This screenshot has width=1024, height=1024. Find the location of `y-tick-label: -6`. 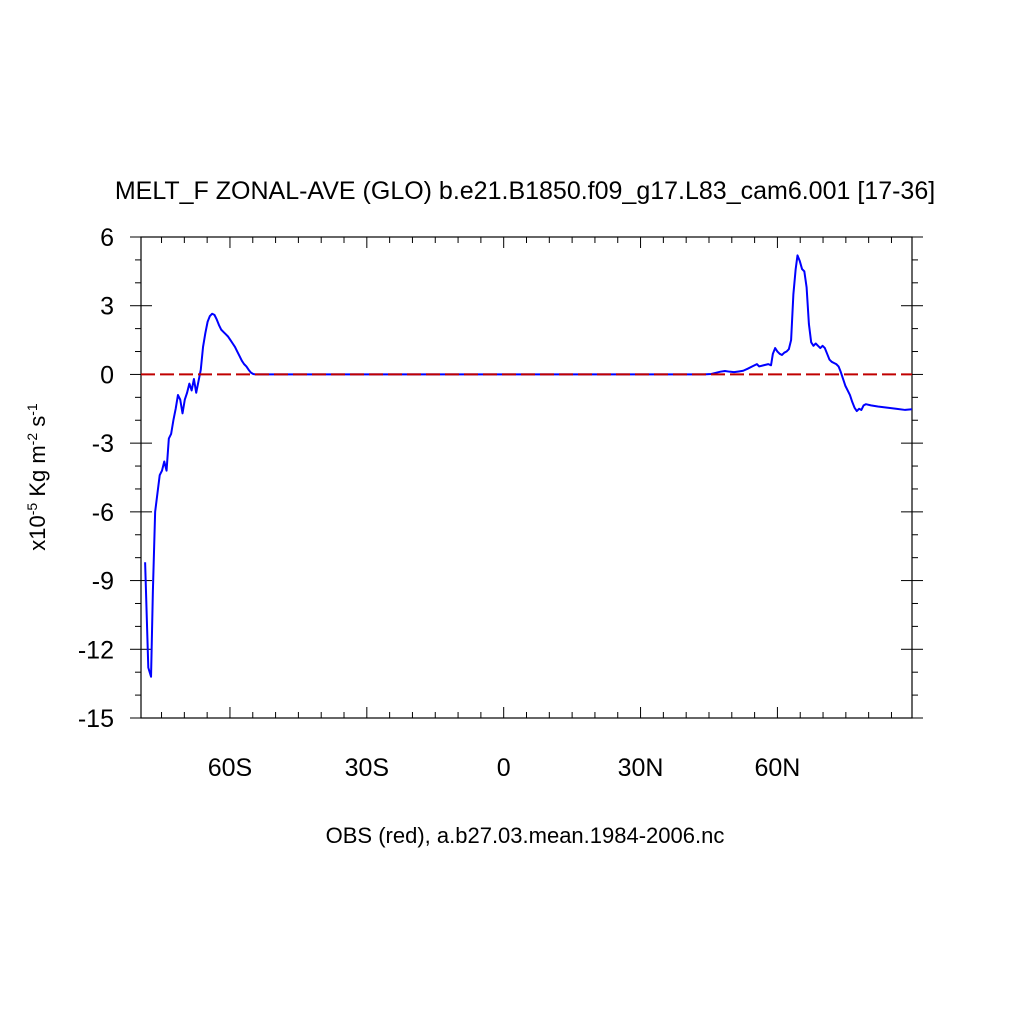

y-tick-label: -6 is located at coordinates (103, 513).